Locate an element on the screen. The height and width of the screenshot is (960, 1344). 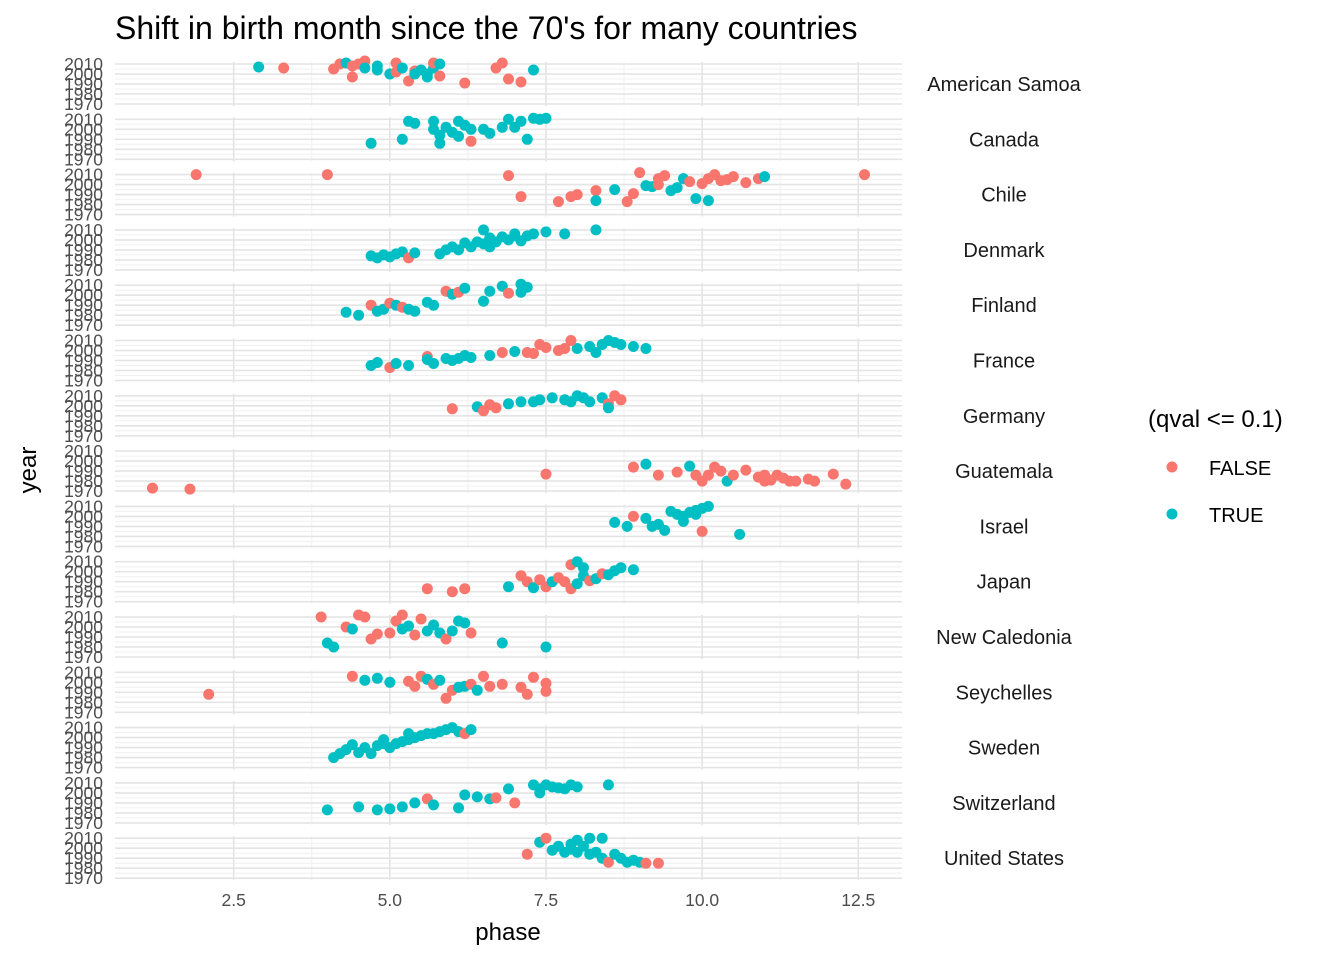
x-tick-label: 2.5 is located at coordinates (234, 900).